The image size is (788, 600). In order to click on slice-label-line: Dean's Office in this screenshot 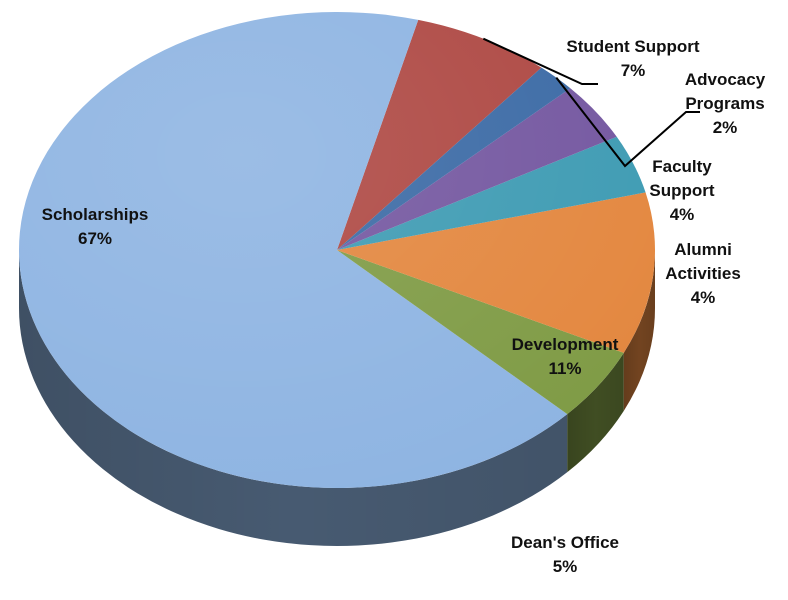, I will do `click(565, 542)`.